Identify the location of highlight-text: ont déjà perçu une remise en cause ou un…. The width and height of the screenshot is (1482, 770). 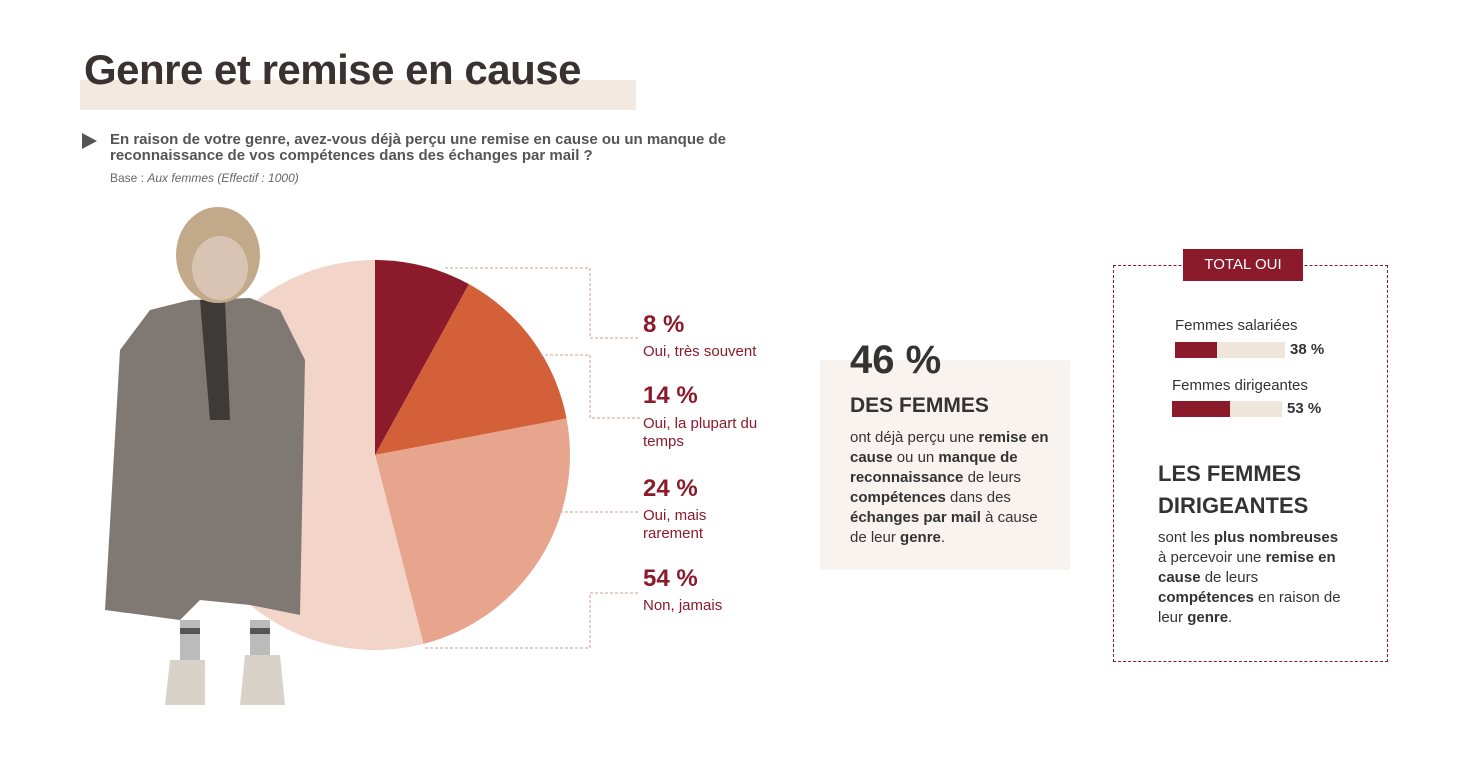
(950, 488).